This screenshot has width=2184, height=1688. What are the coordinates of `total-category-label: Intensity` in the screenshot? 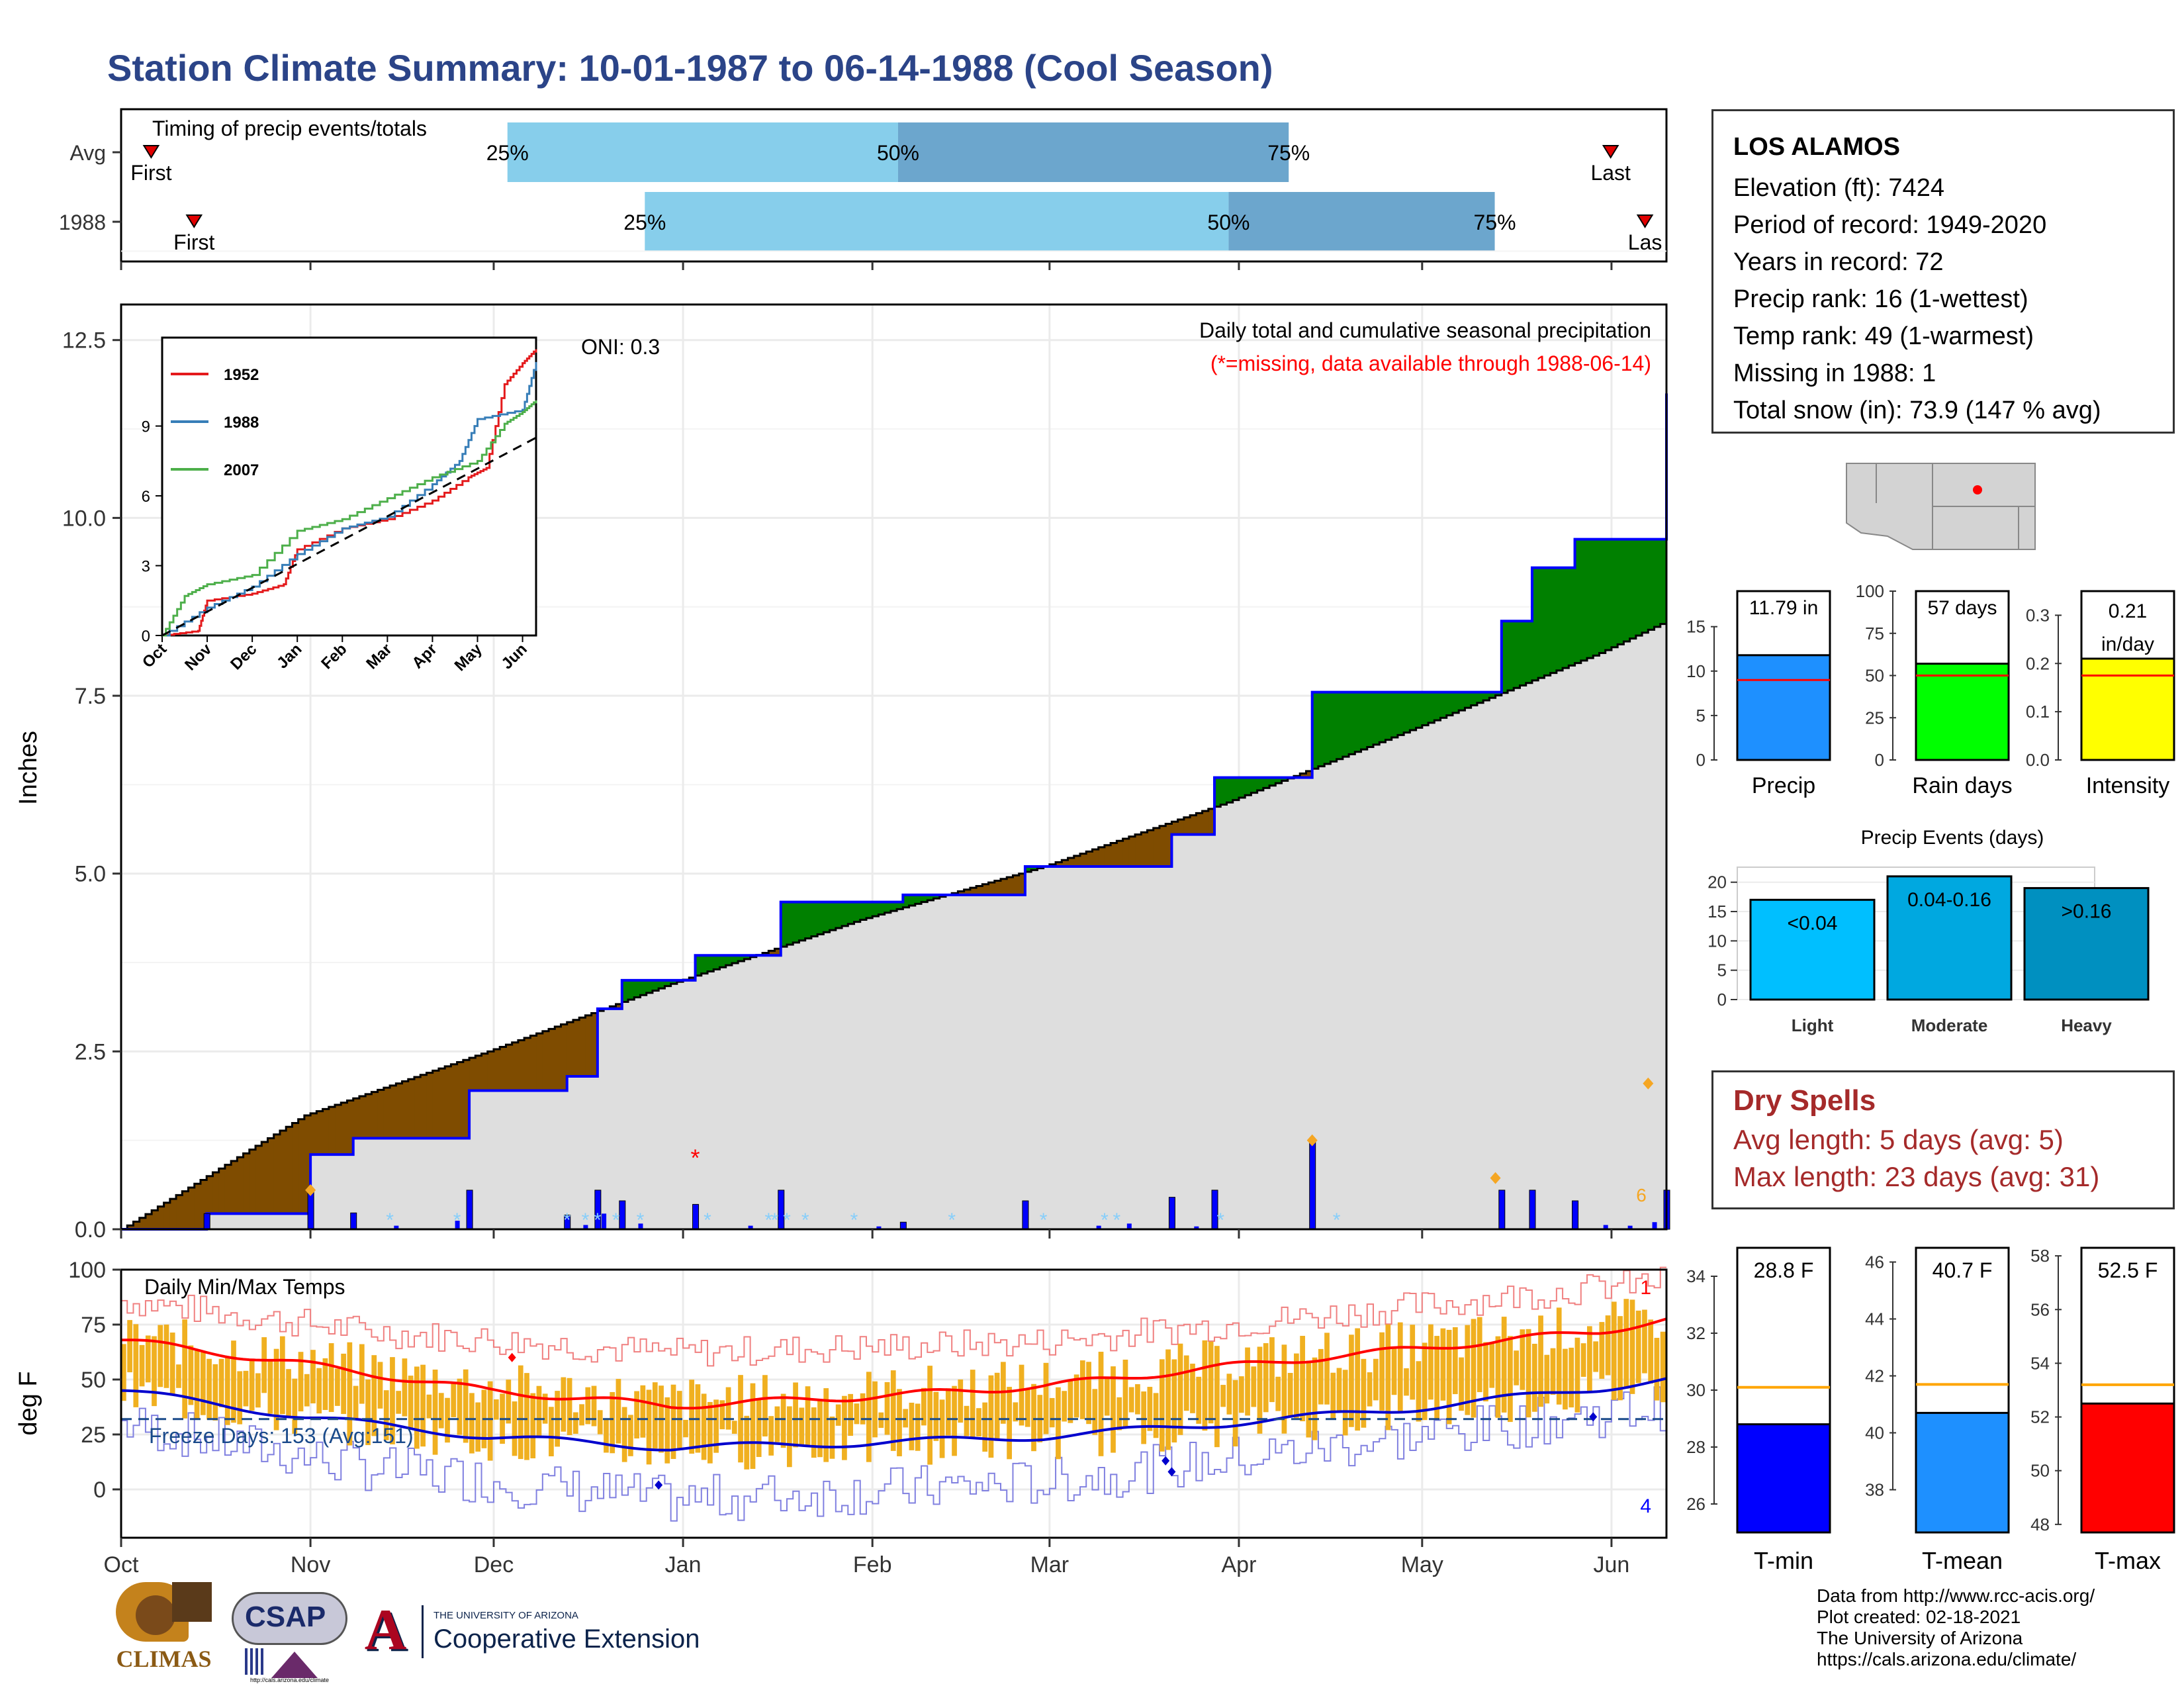 It's located at (2128, 785).